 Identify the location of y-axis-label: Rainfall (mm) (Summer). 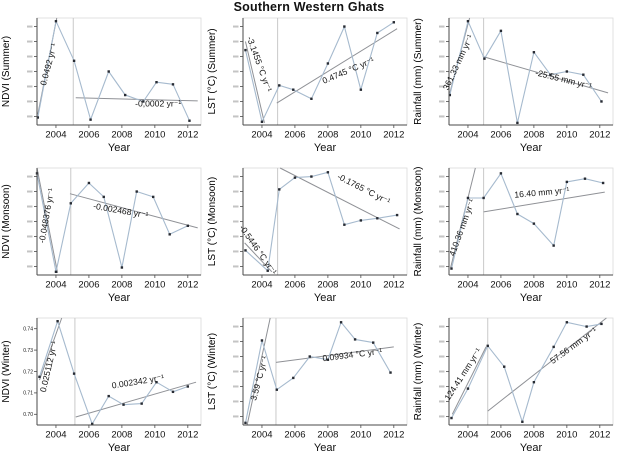
(418, 71).